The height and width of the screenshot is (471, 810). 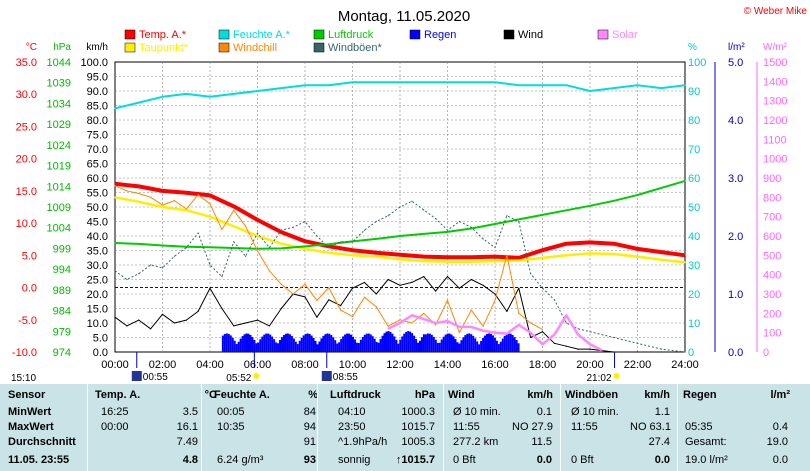 I want to click on table-cell: 16:25, so click(x=115, y=412).